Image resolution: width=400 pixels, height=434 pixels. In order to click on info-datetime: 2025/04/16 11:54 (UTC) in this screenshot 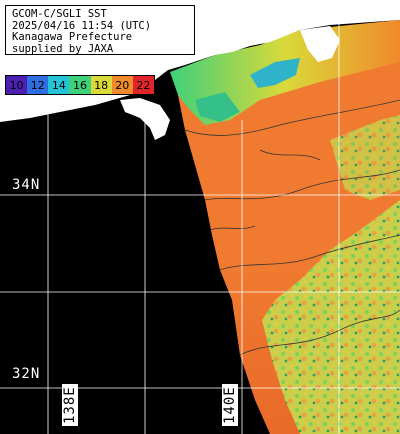, I will do `click(82, 25)`.